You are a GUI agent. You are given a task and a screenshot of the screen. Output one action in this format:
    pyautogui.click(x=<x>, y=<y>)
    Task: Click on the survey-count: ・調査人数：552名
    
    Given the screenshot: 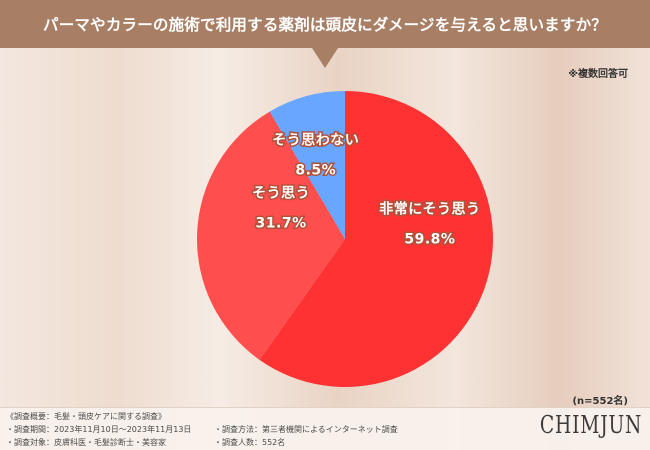 What is the action you would take?
    pyautogui.click(x=250, y=442)
    